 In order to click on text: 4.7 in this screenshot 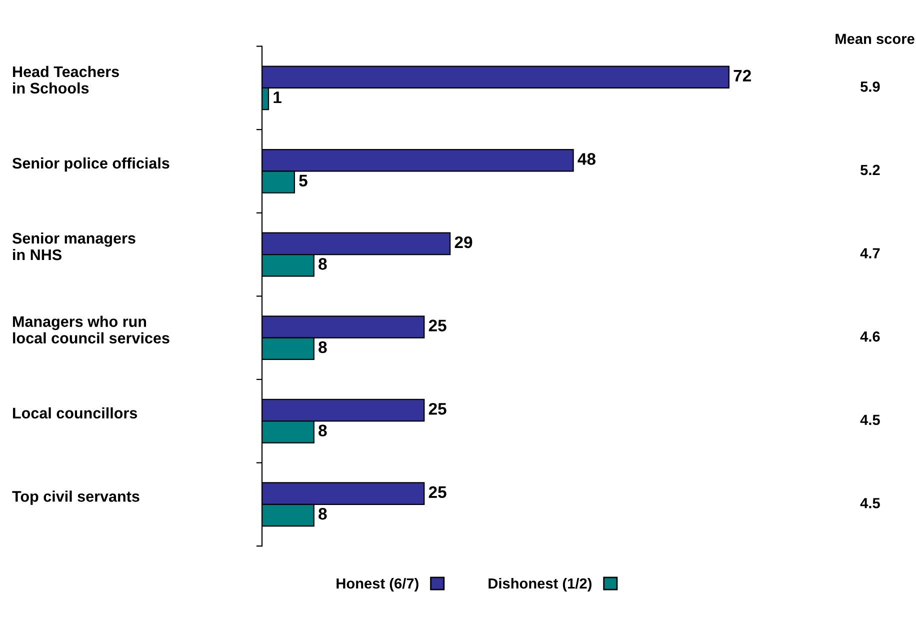, I will do `click(870, 253)`.